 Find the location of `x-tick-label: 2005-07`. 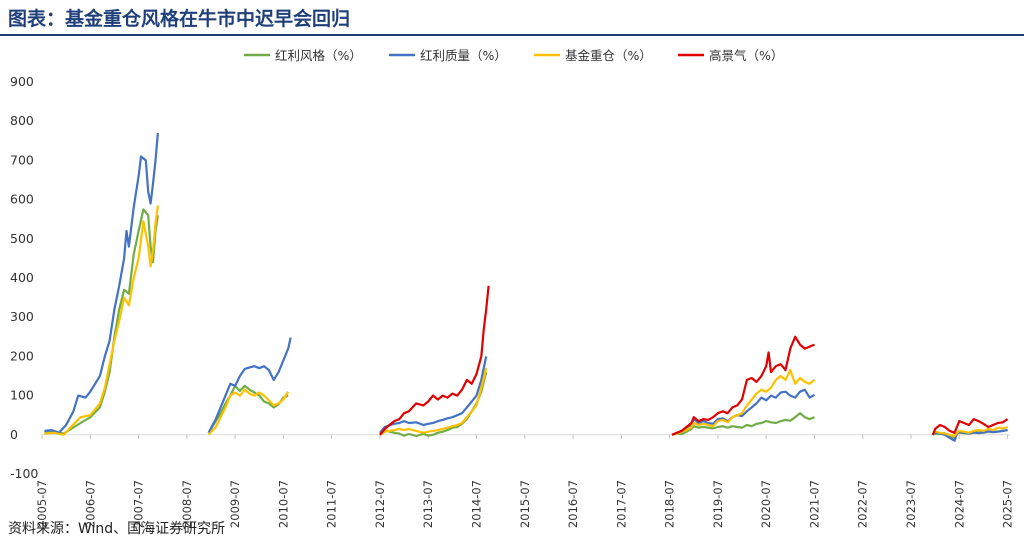

x-tick-label: 2005-07 is located at coordinates (42, 504).